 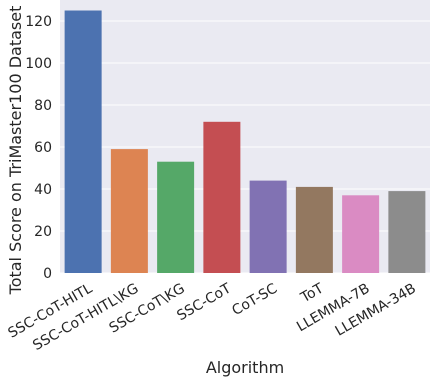 I want to click on y-tick-label: 20, so click(x=43, y=232).